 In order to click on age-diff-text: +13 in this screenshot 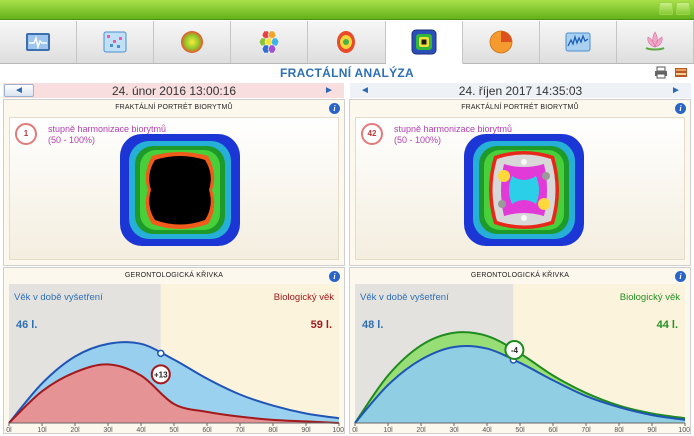, I will do `click(161, 374)`.